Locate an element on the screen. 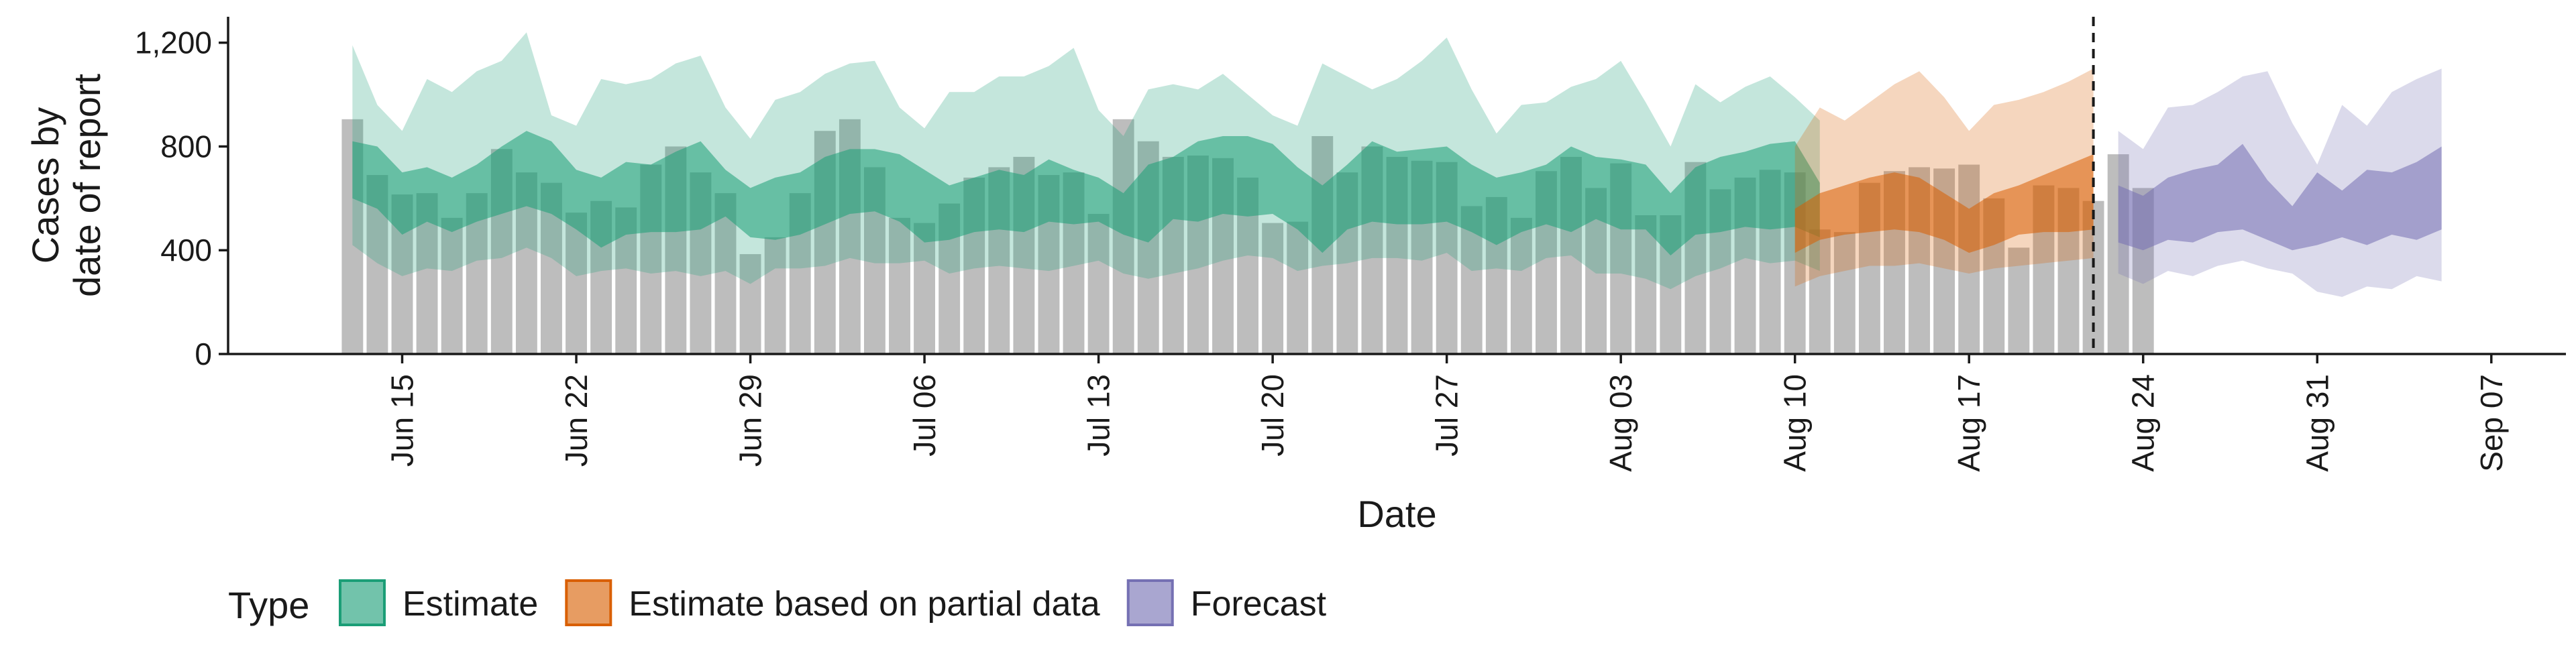 The width and height of the screenshot is (2576, 647). x-axis-title: Date is located at coordinates (1396, 514).